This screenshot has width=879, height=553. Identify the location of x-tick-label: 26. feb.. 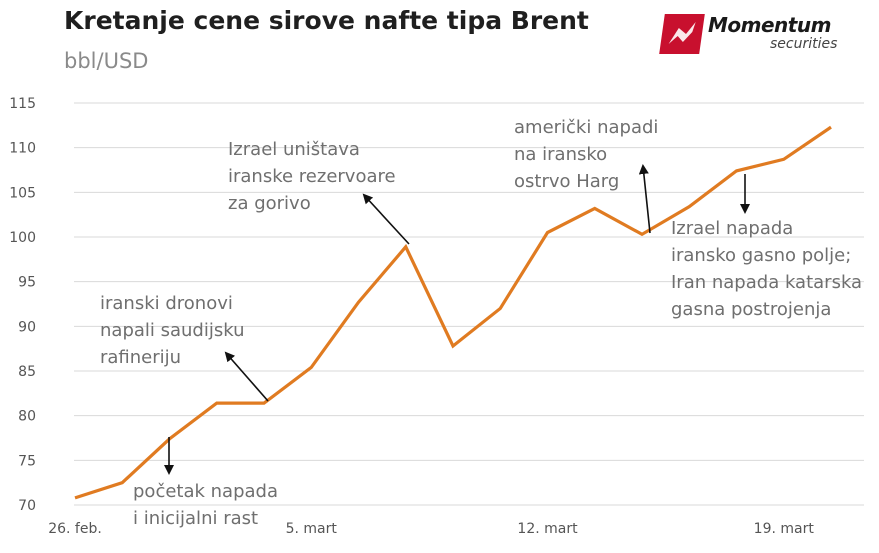
(75, 529).